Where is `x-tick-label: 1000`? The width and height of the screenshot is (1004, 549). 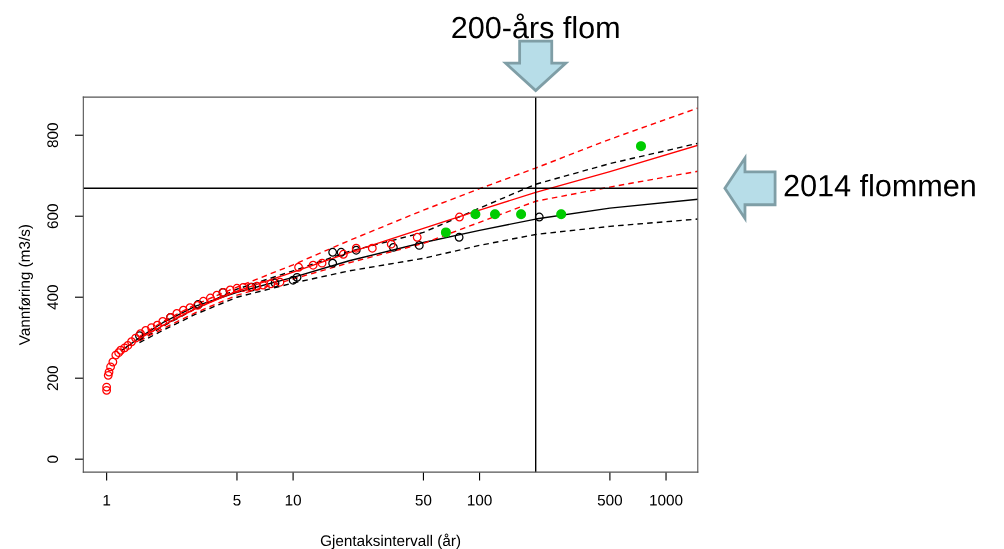
x-tick-label: 1000 is located at coordinates (666, 500).